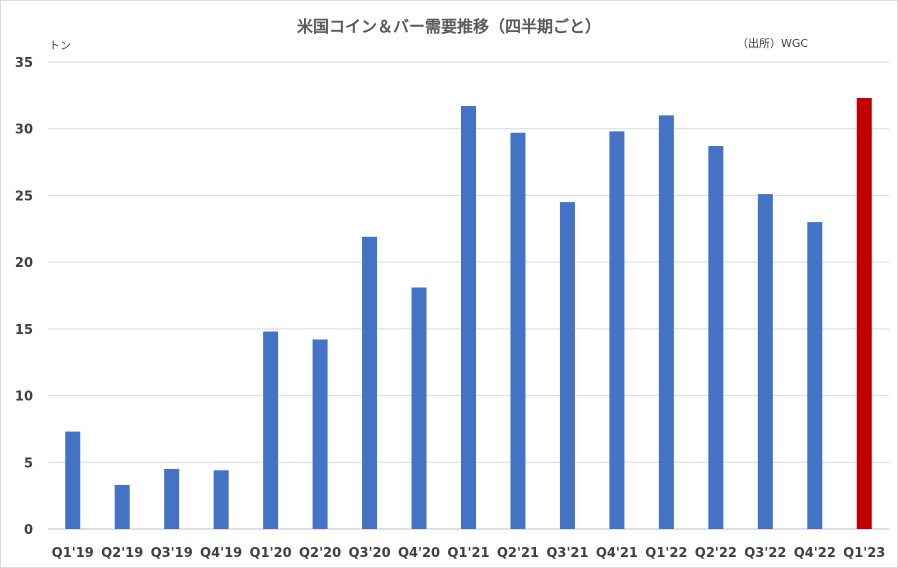 The image size is (898, 568). What do you see at coordinates (172, 498) in the screenshot?
I see `bar-Q3'19` at bounding box center [172, 498].